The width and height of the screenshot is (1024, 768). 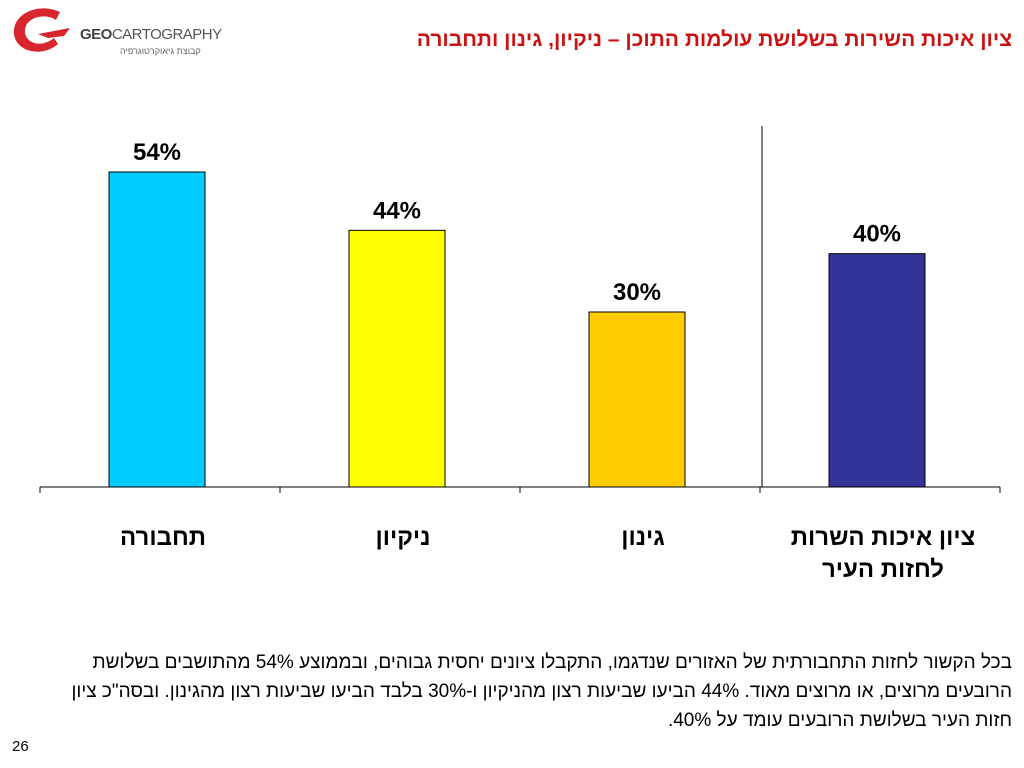 What do you see at coordinates (883, 537) in the screenshot?
I see `category-label: ציון איכות השרות` at bounding box center [883, 537].